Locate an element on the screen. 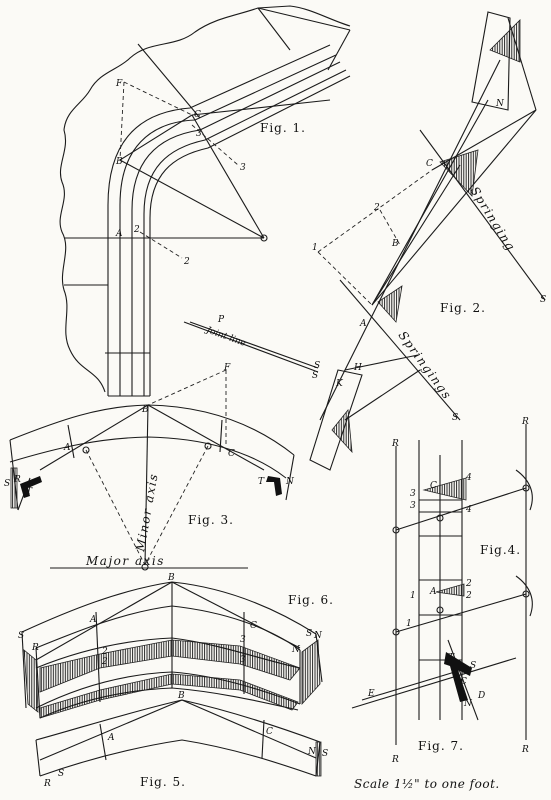 The height and width of the screenshot is (800, 551). fig1-chord-bc is located at coordinates (156, 137).